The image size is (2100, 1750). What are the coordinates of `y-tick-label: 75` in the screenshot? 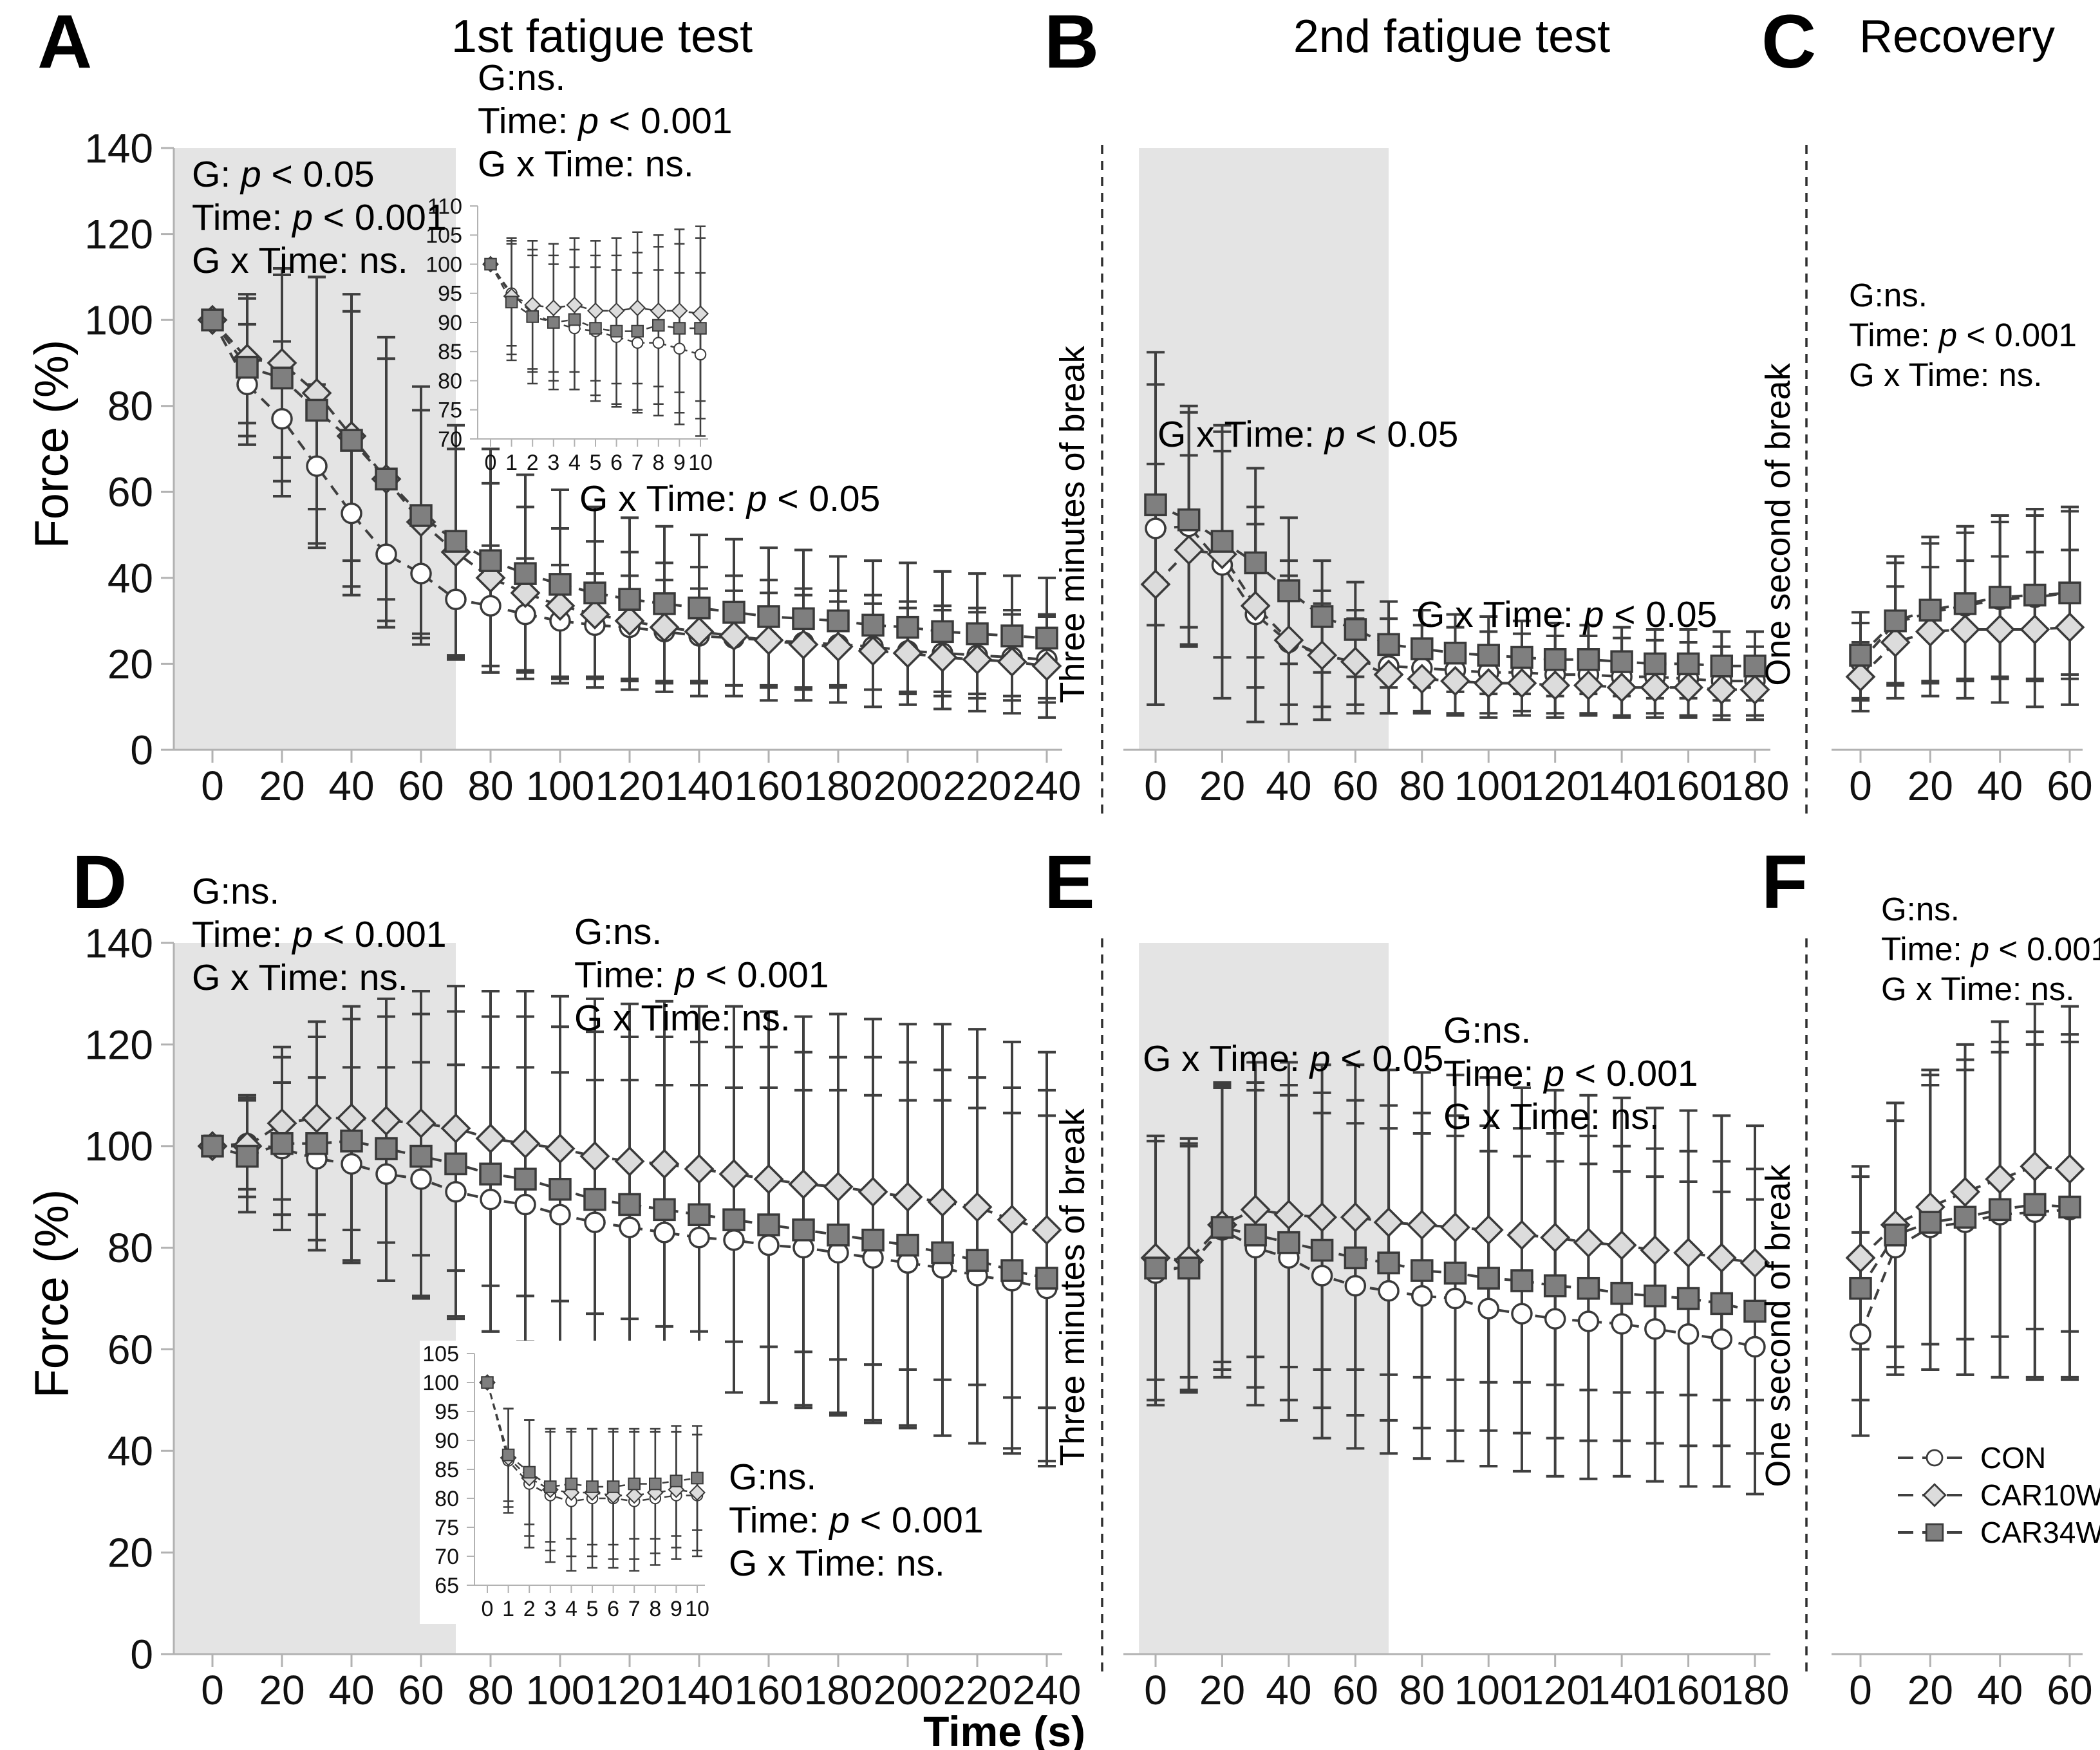 It's located at (447, 1528).